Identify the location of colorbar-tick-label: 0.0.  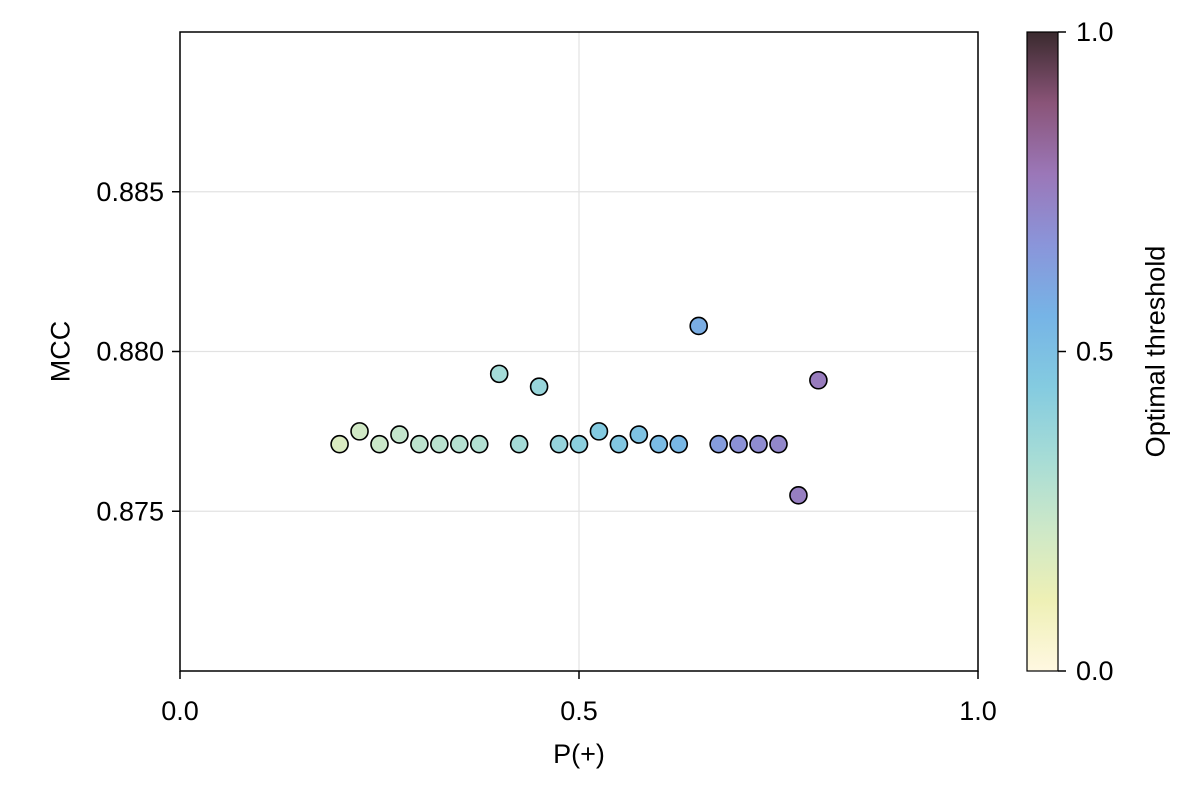
(1095, 671).